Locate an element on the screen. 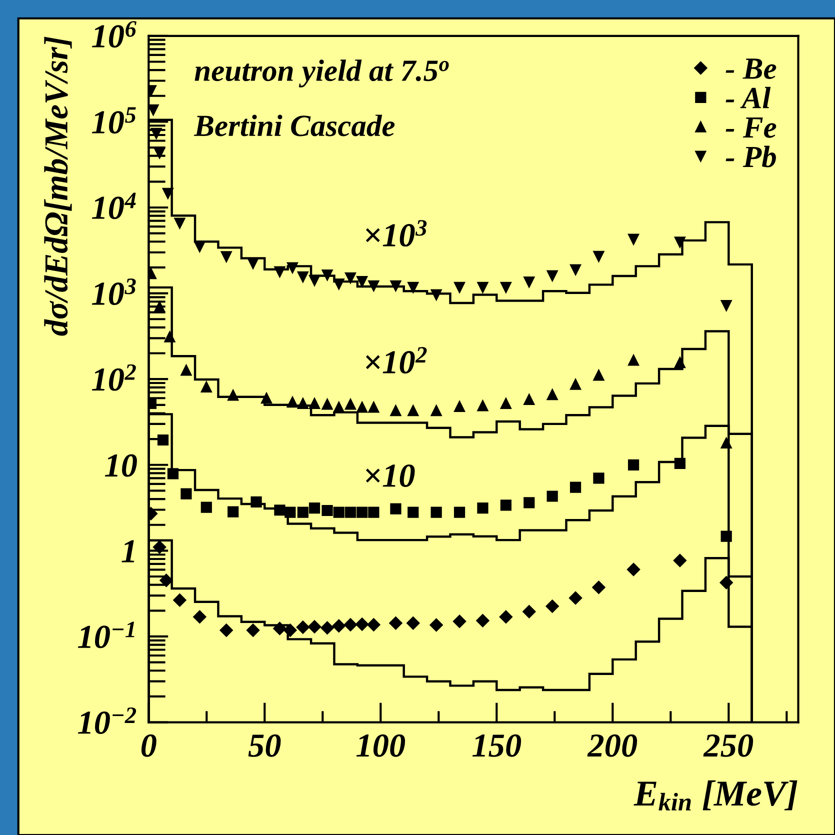  y-tick-label: 10 is located at coordinates (120, 465).